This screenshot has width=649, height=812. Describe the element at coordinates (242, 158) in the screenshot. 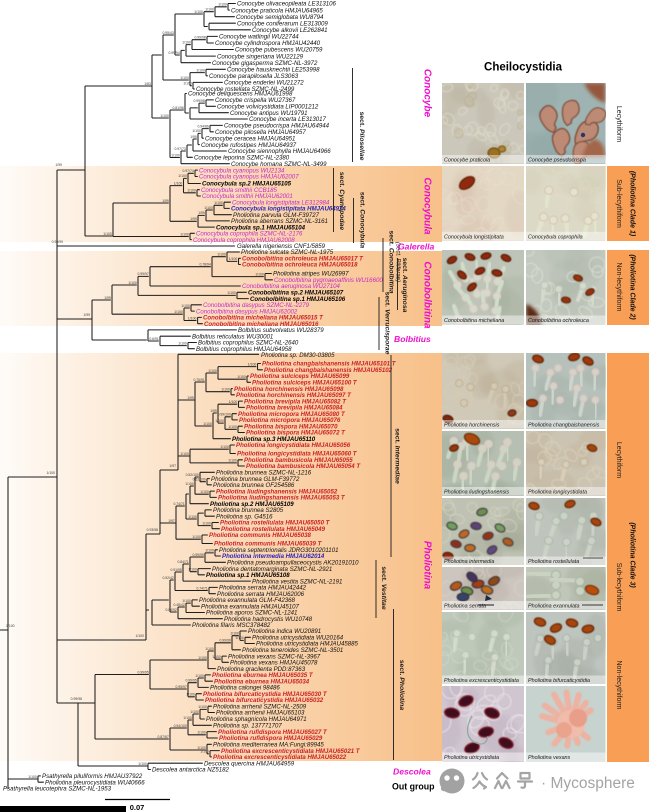

I see `svg-text: Conocybe leporina SZMC-NL-2380` at that location.